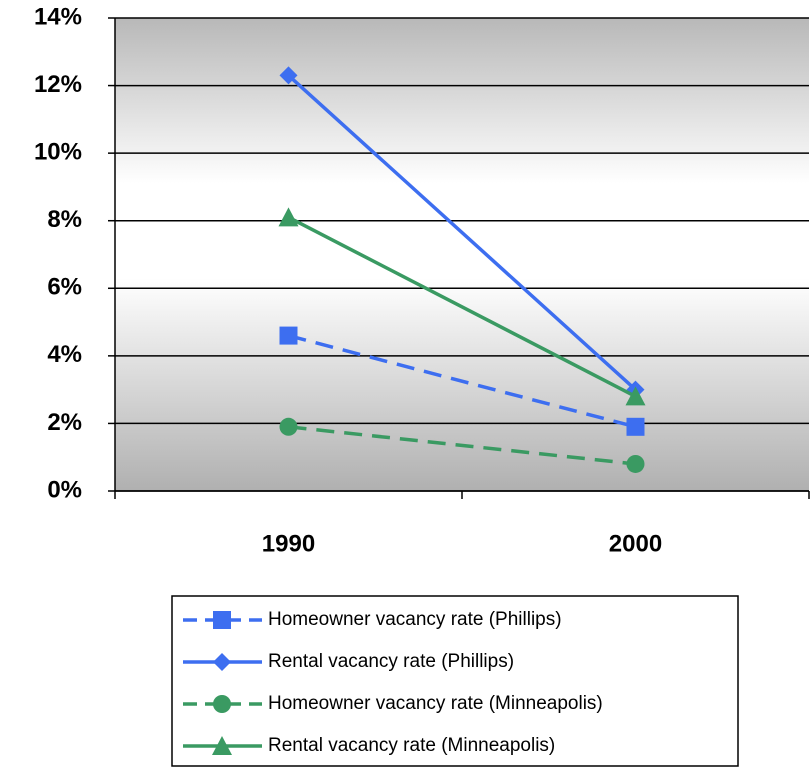 This screenshot has width=810, height=774. What do you see at coordinates (58, 84) in the screenshot?
I see `y-tick-label: 12%` at bounding box center [58, 84].